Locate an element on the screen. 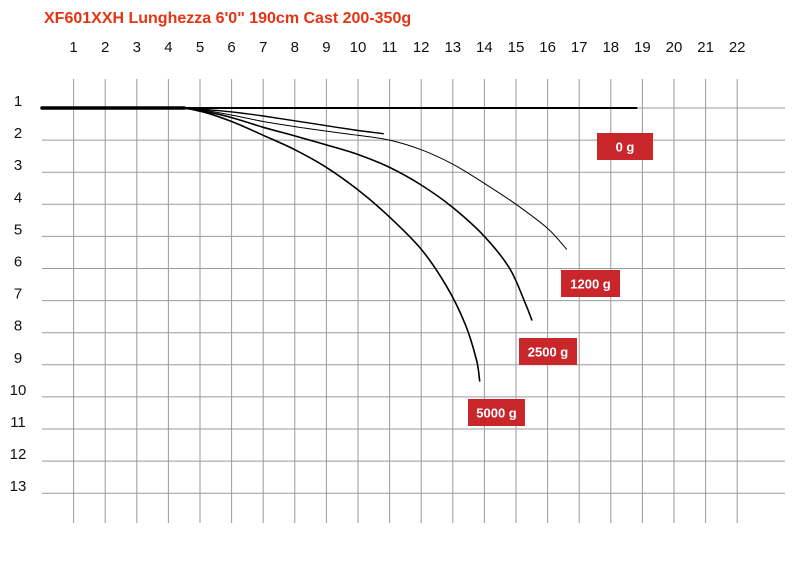  load-badge-label: 2500 g is located at coordinates (548, 352).